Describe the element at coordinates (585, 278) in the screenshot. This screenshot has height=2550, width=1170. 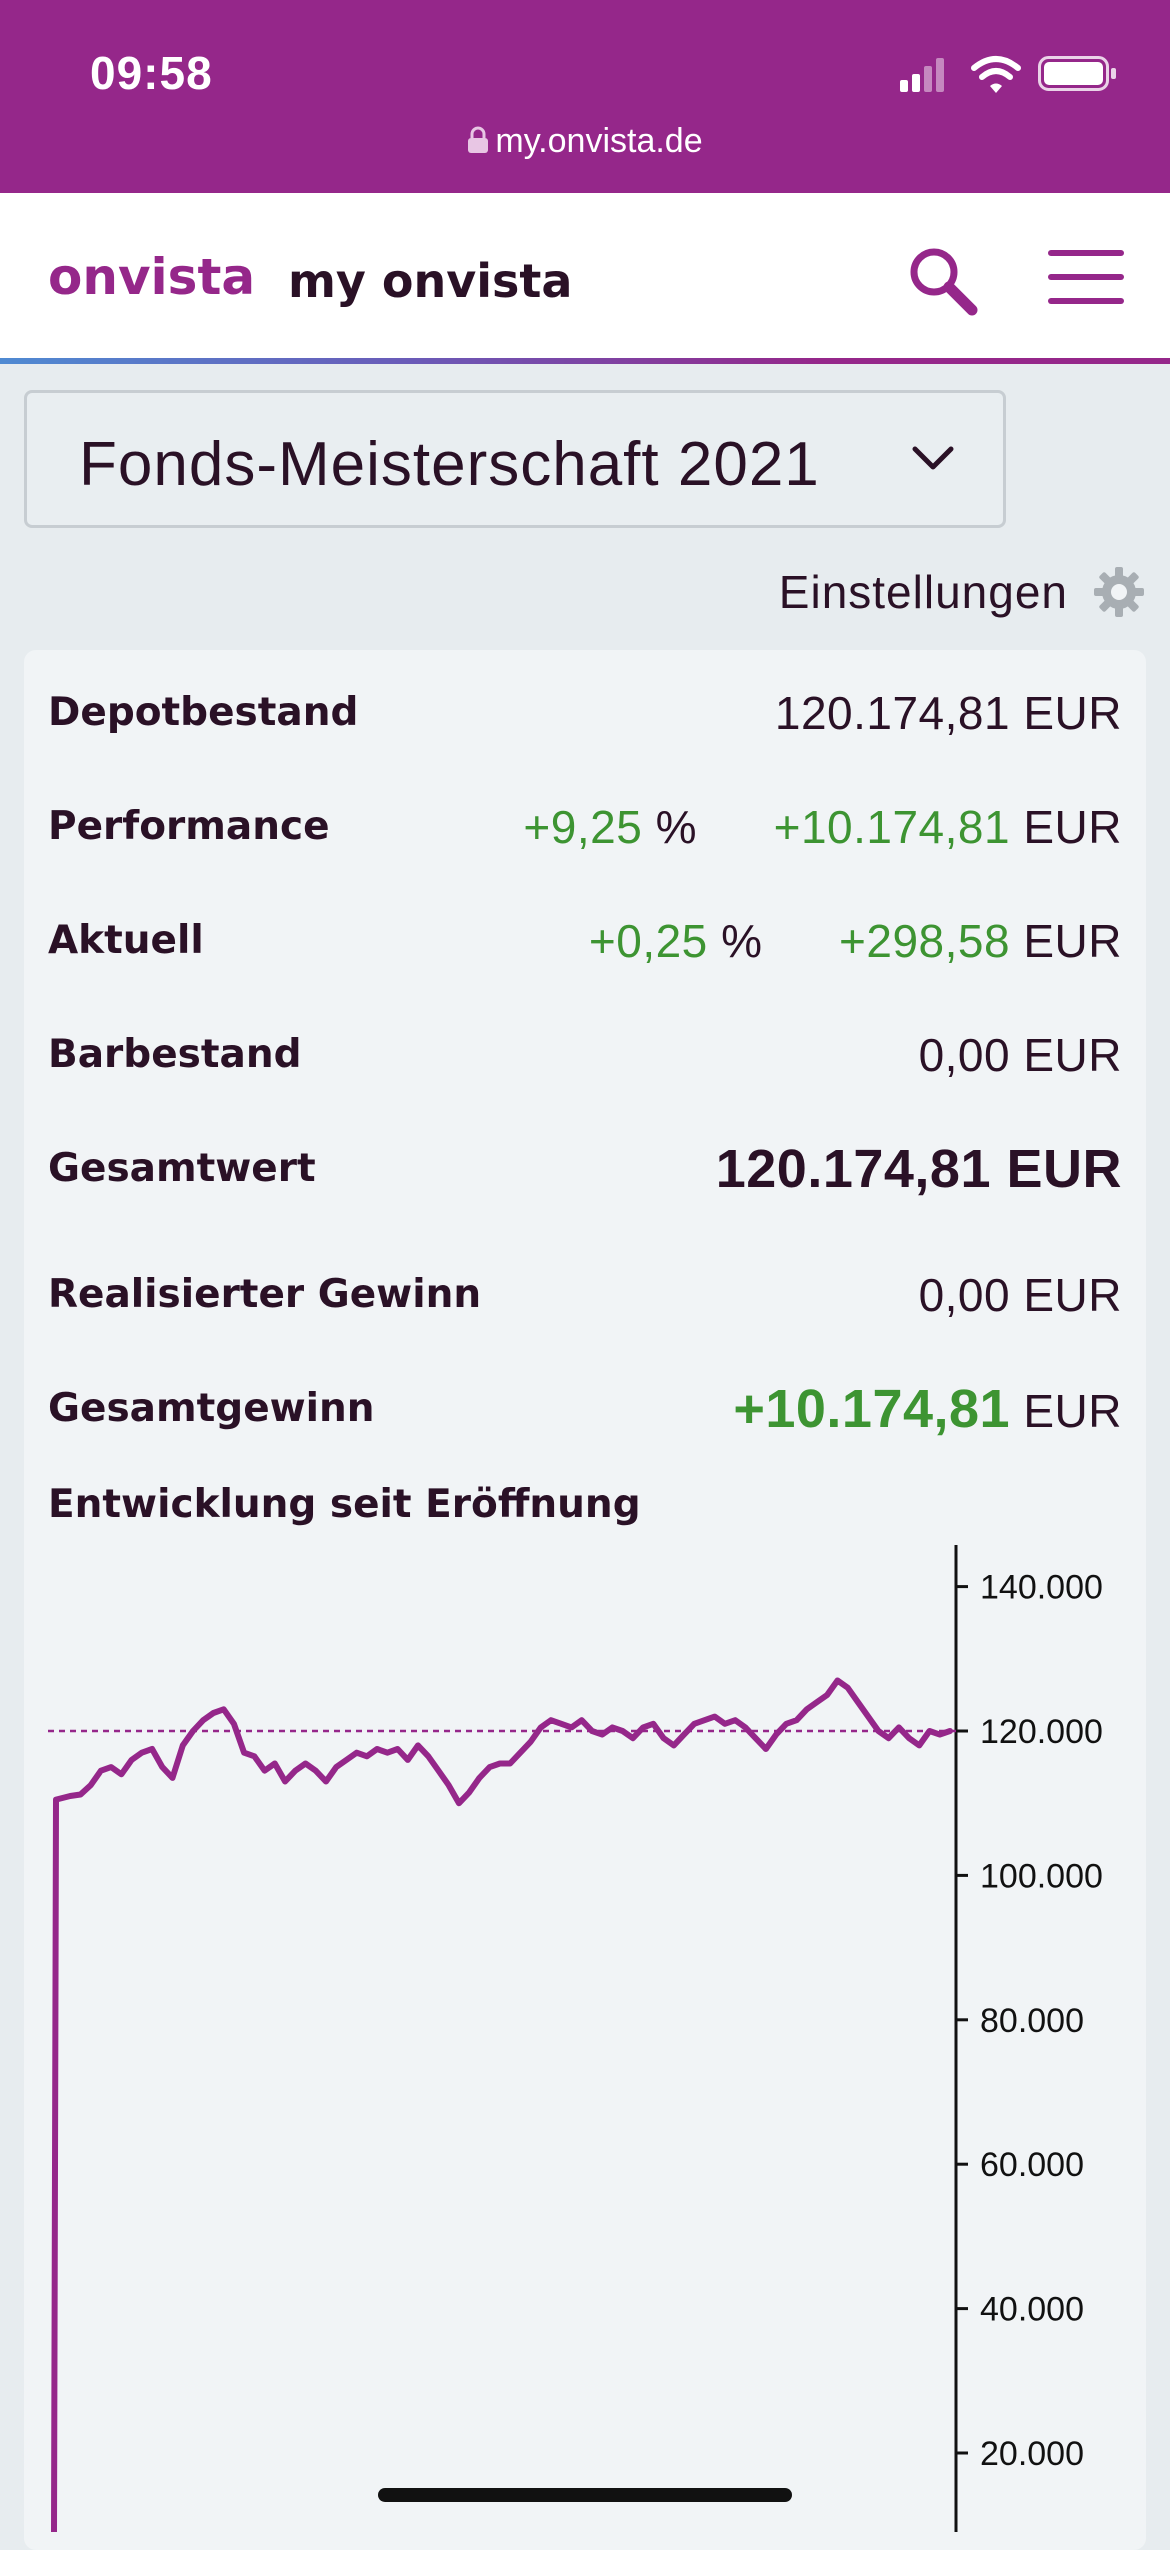
I see `site-header` at that location.